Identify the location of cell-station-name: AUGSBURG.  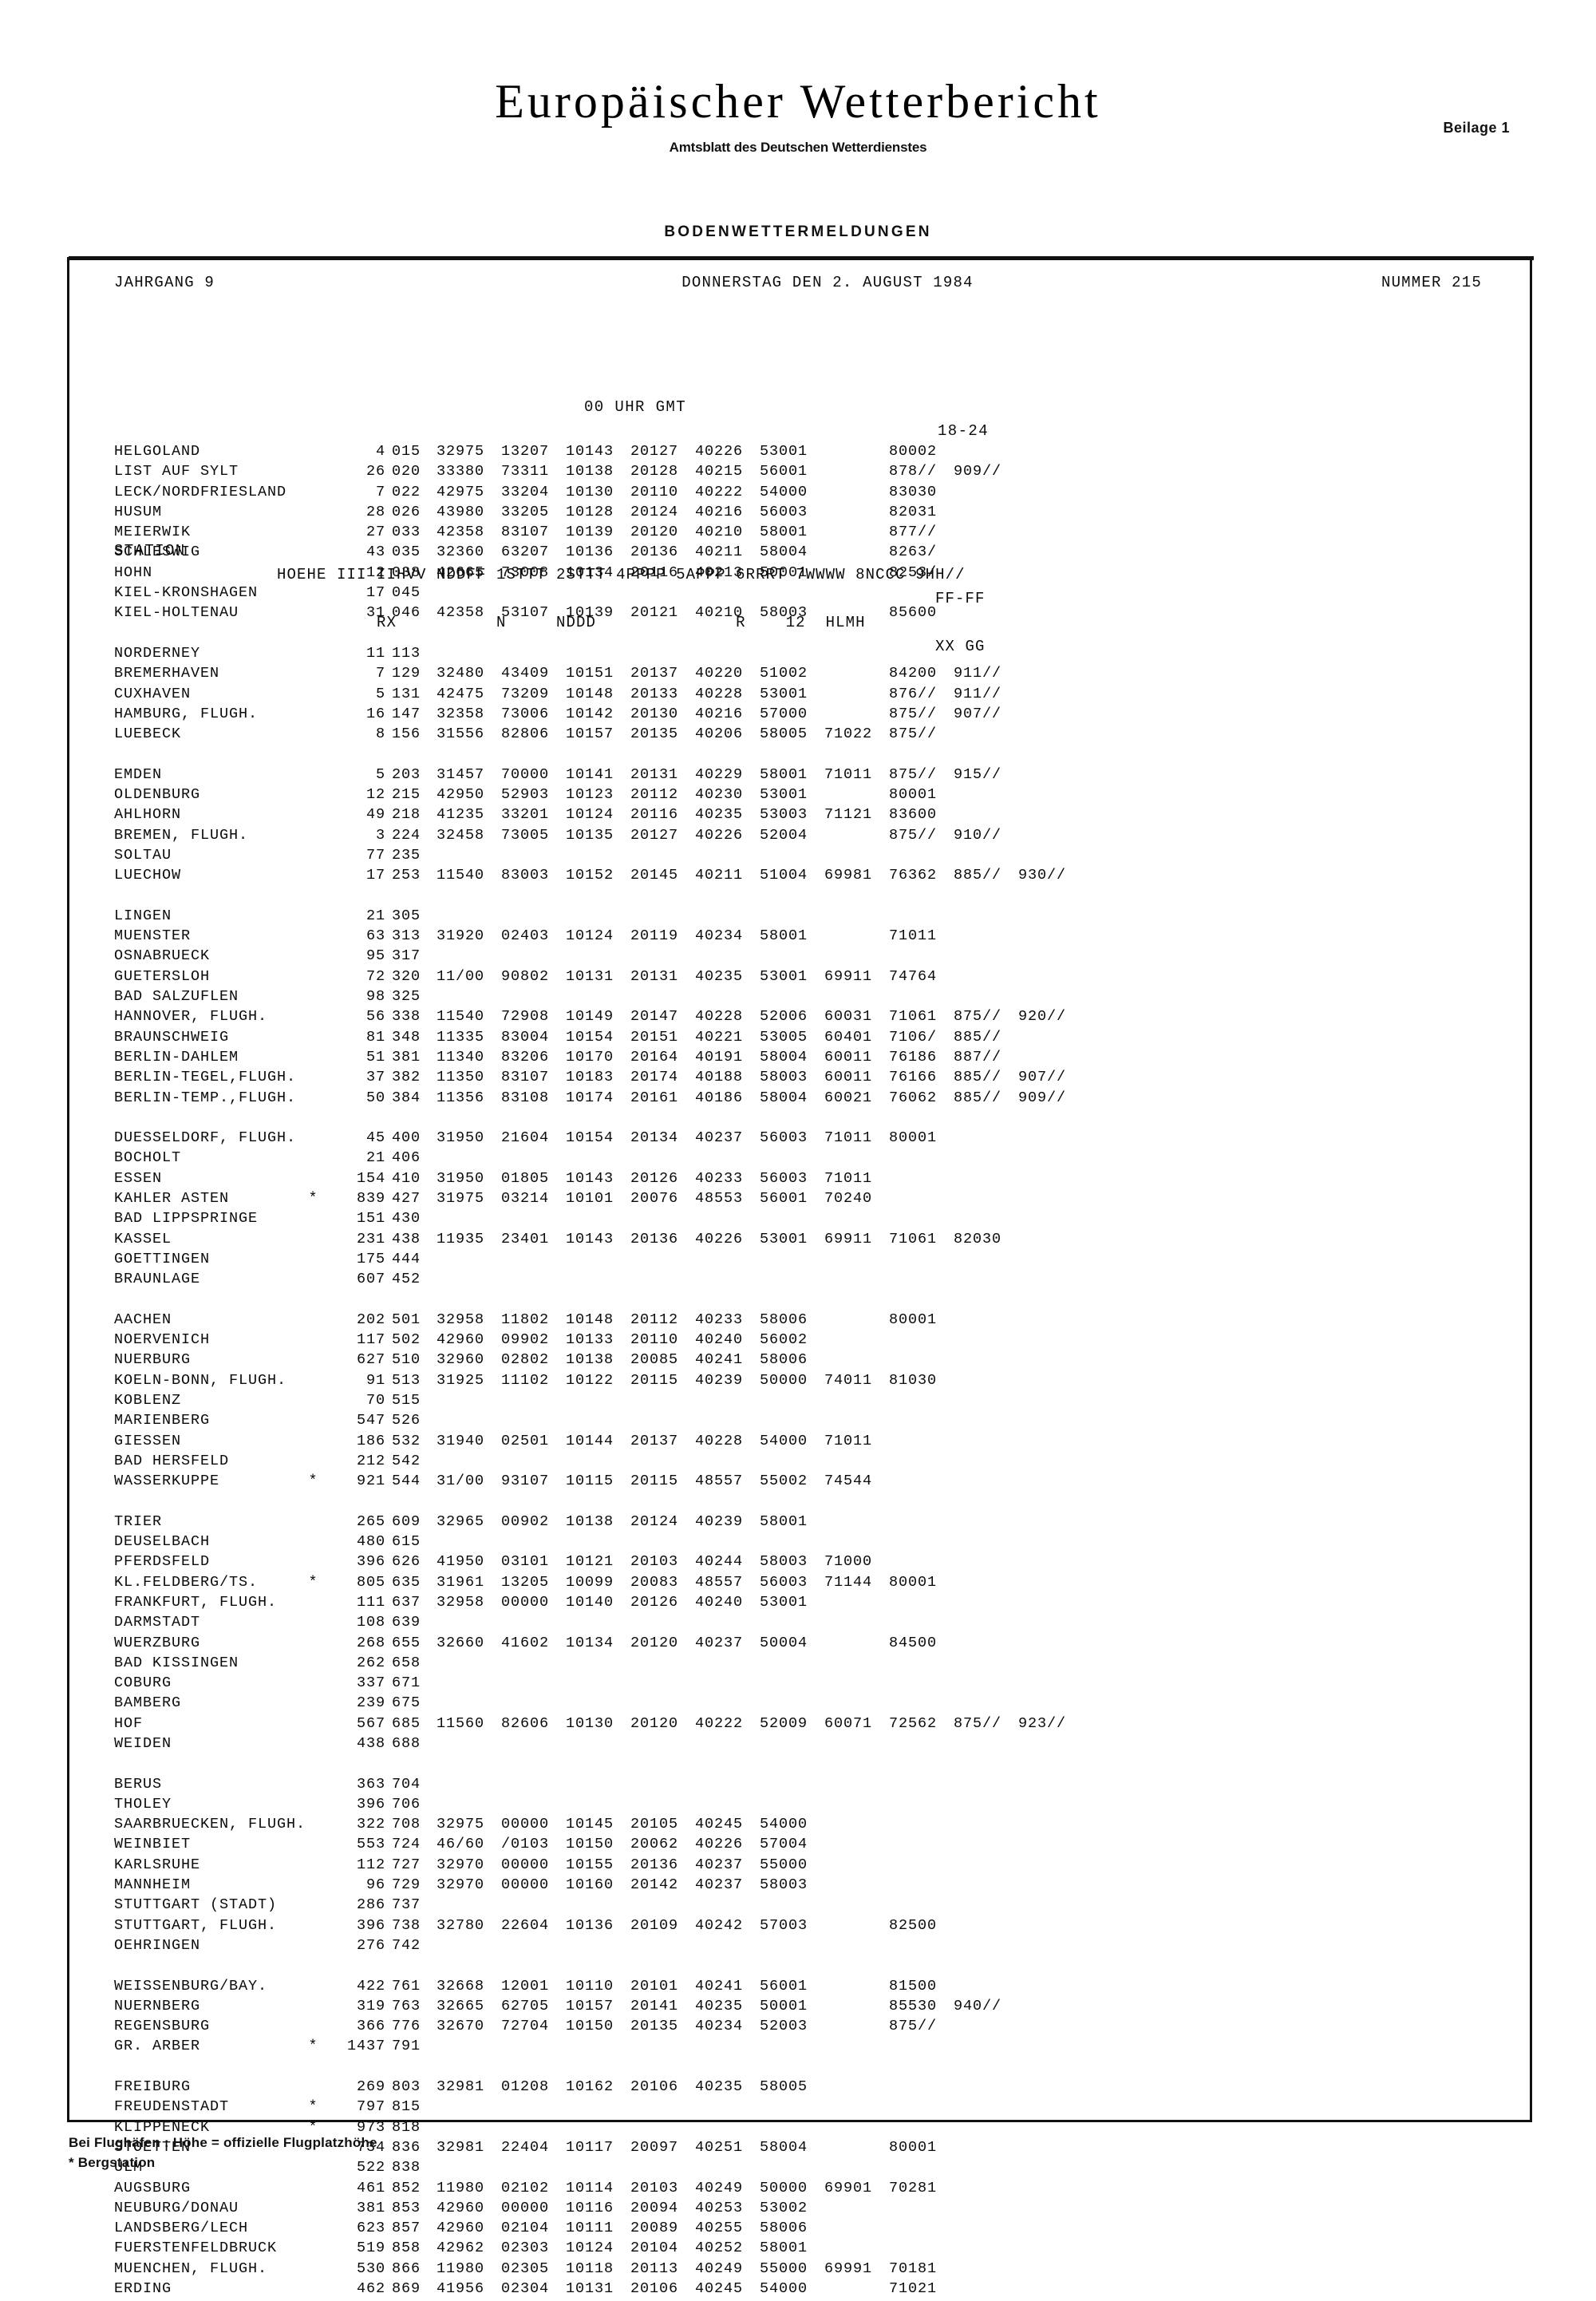
(153, 2187).